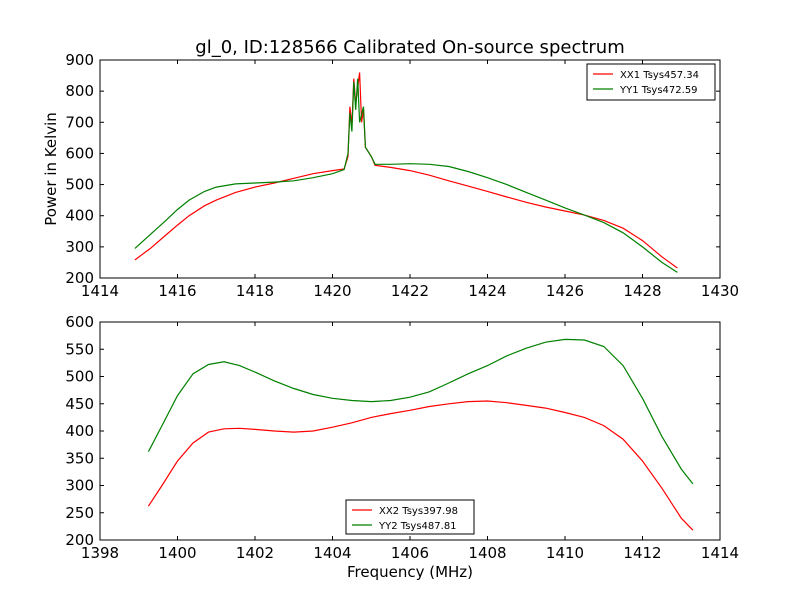 This screenshot has width=800, height=600. What do you see at coordinates (79, 122) in the screenshot?
I see `y-tick-label: 700` at bounding box center [79, 122].